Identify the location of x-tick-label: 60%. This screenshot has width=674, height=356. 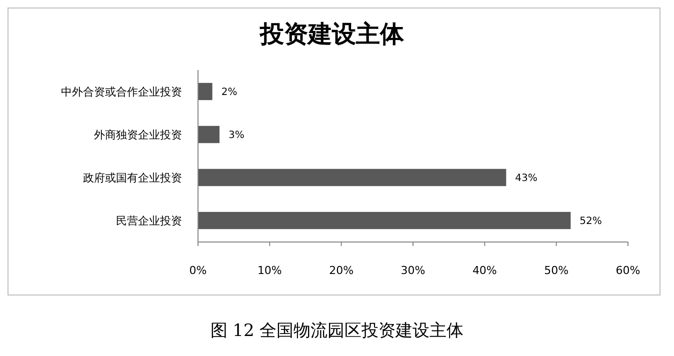
(628, 270).